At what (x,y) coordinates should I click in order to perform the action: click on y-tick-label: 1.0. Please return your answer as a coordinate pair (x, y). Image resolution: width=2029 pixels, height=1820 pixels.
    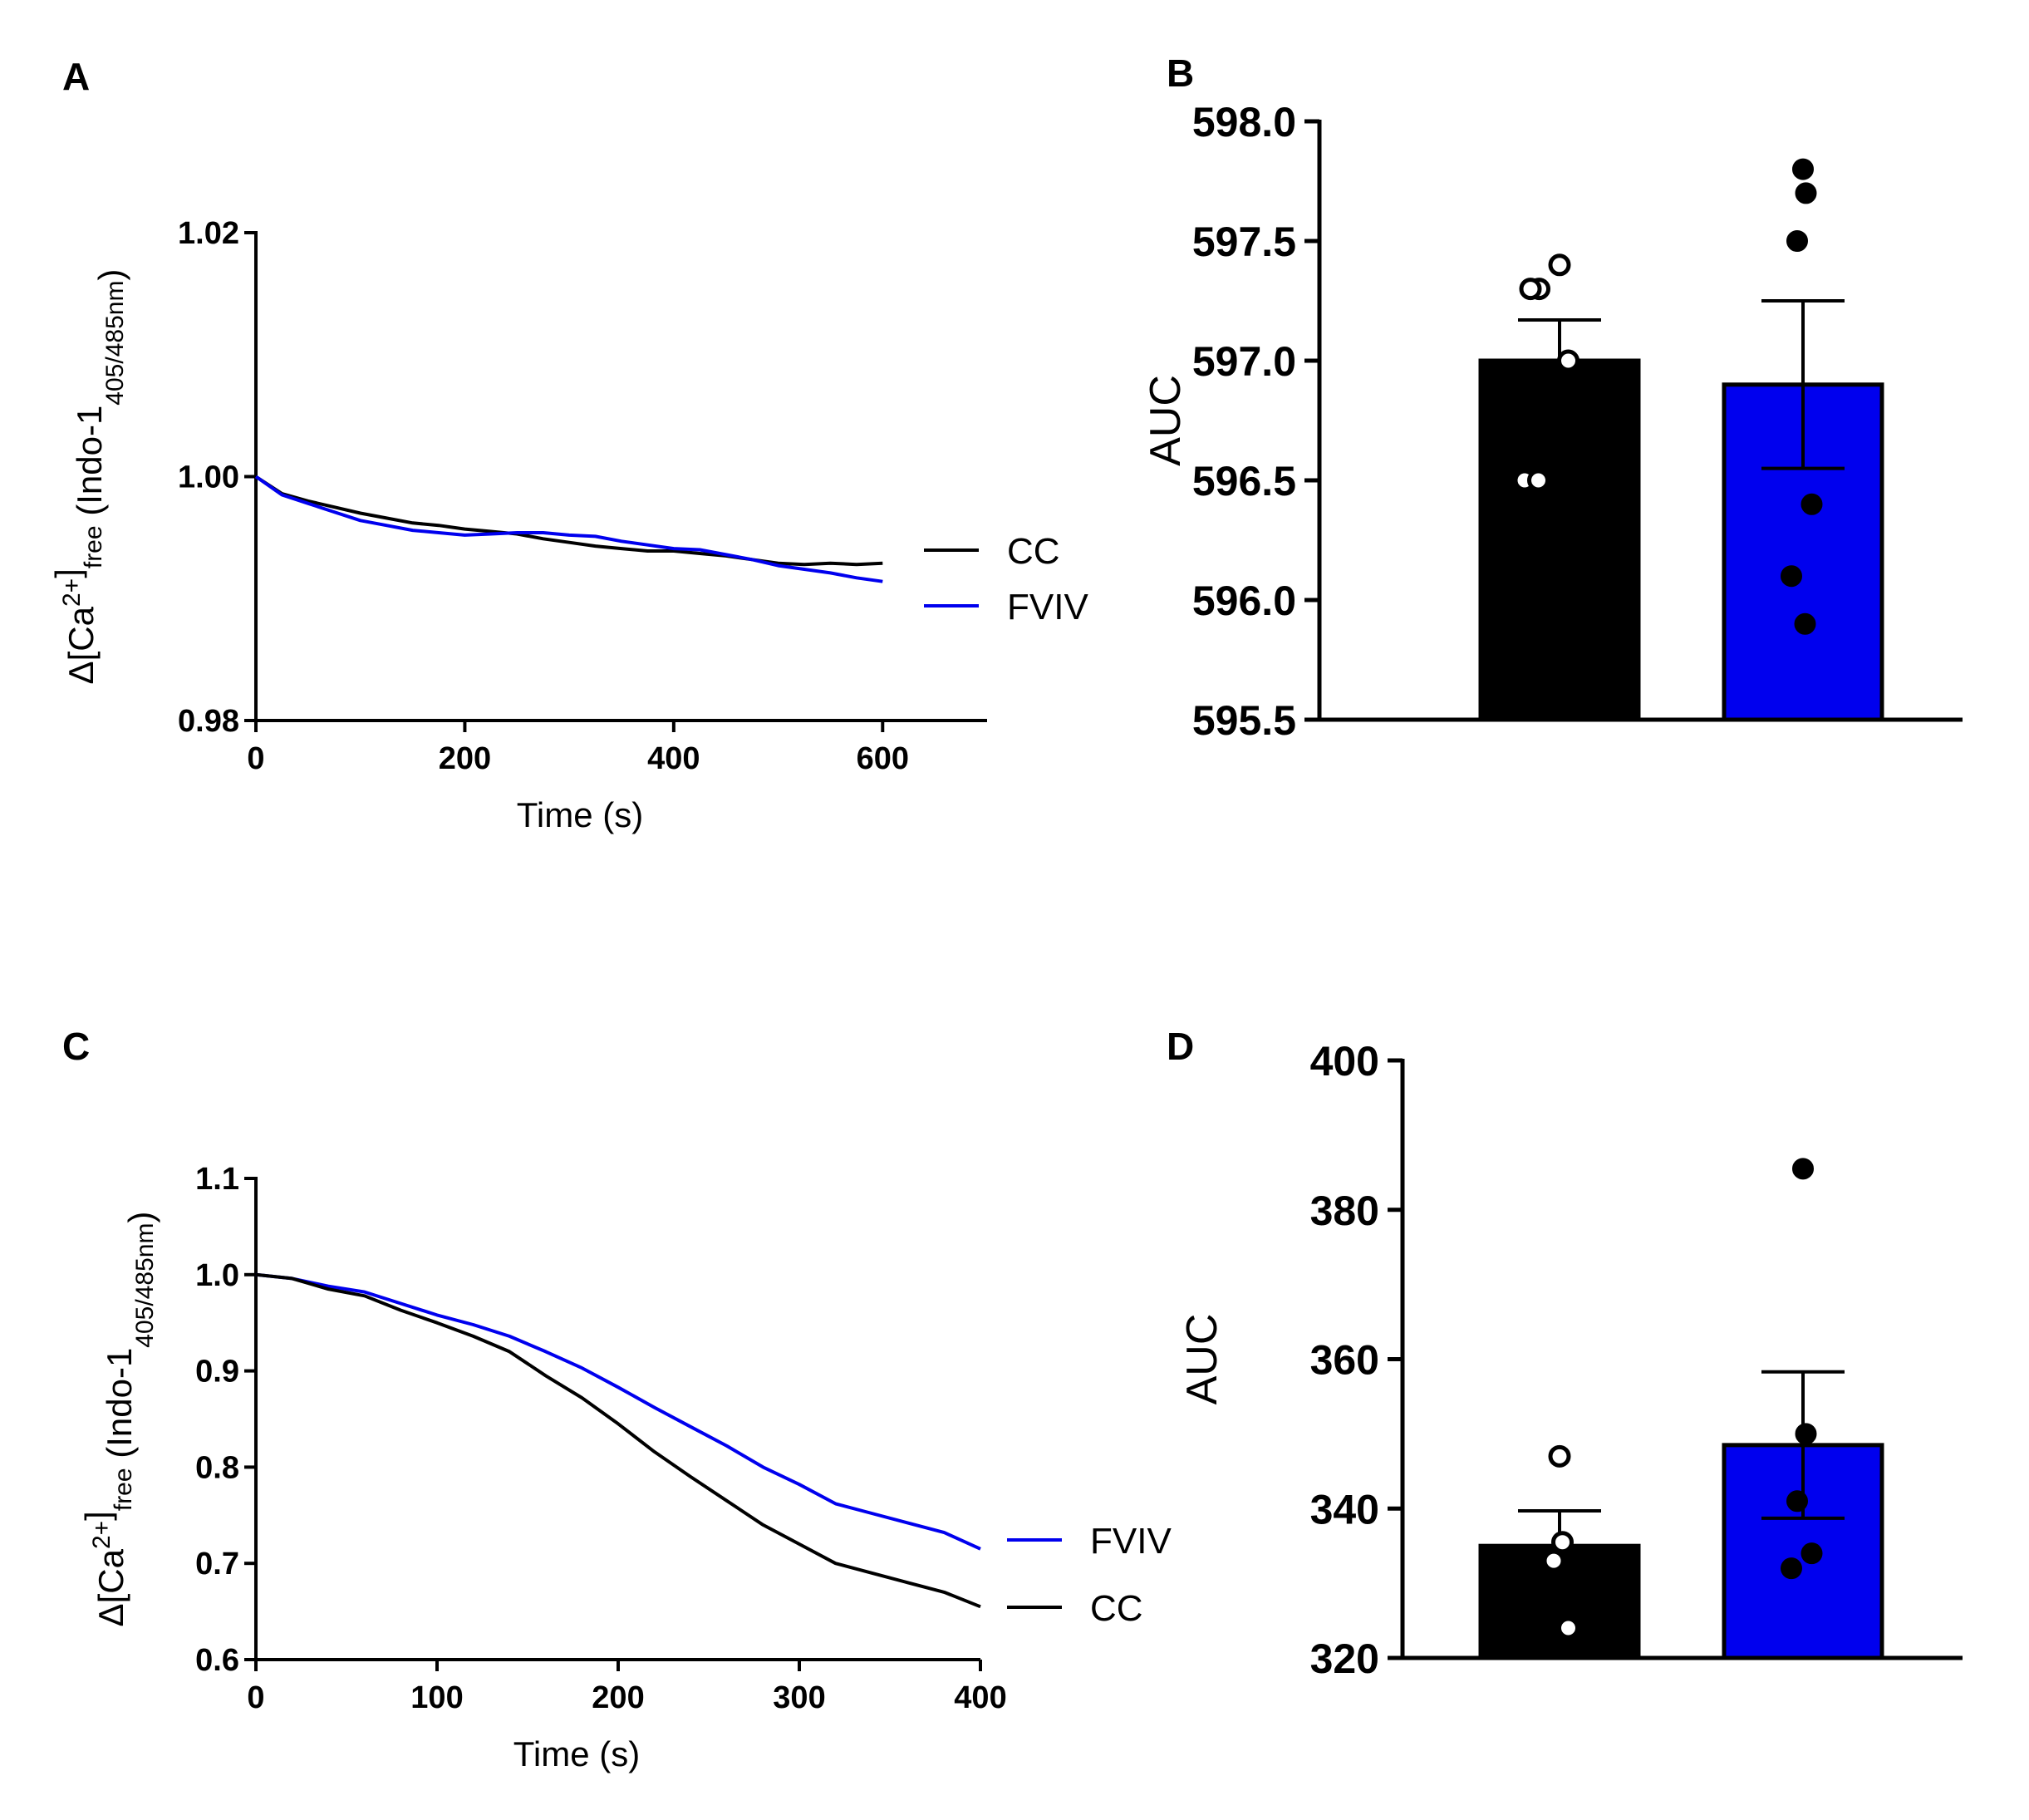
    Looking at the image, I should click on (217, 1275).